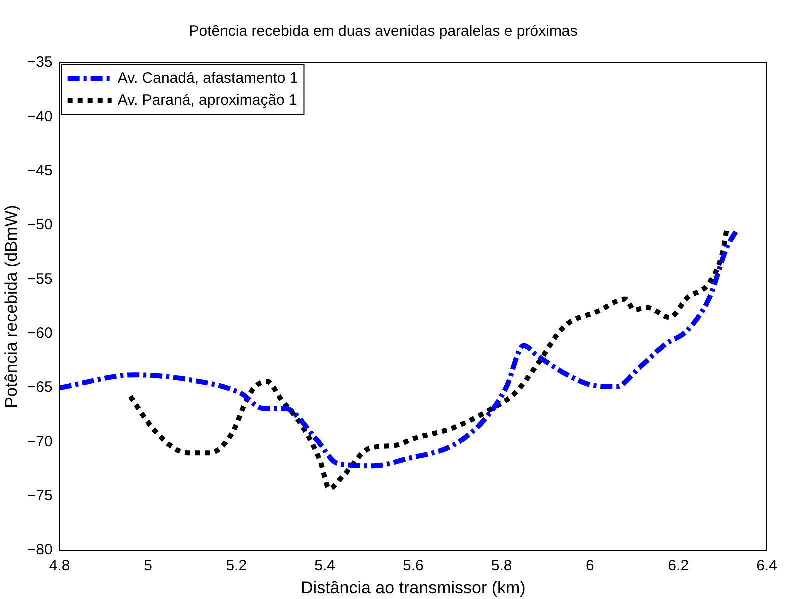  Describe the element at coordinates (40, 117) in the screenshot. I see `y-tick-label: −40` at that location.